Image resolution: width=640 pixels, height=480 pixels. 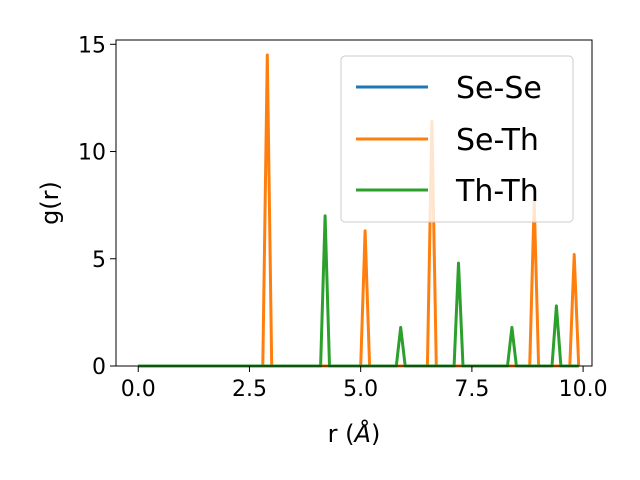 I want to click on x-axis-label: r (Å), so click(x=354, y=433).